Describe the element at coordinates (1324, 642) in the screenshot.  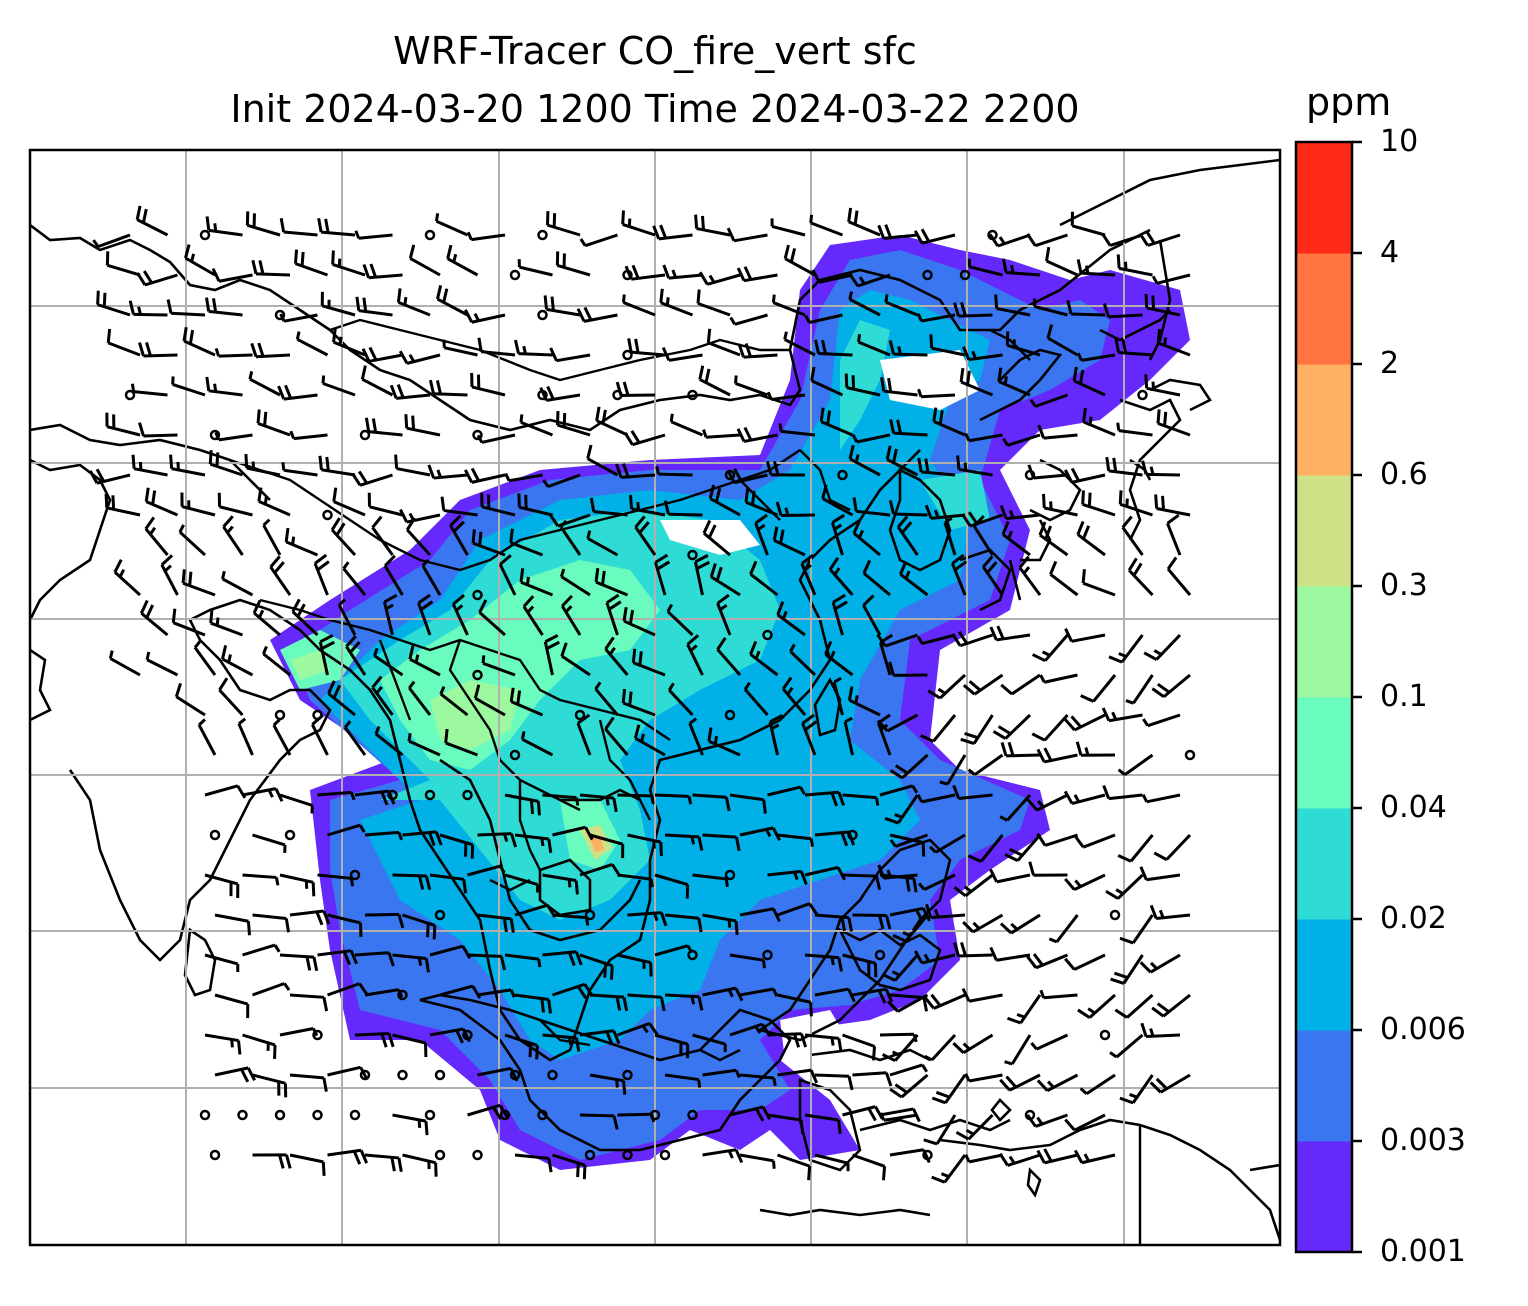
I see `colorbar-segment` at that location.